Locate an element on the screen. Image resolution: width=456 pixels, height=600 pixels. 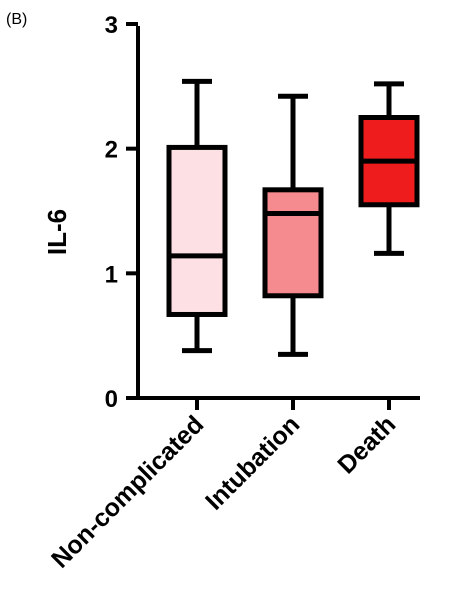
panel-label: (B) is located at coordinates (16, 19).